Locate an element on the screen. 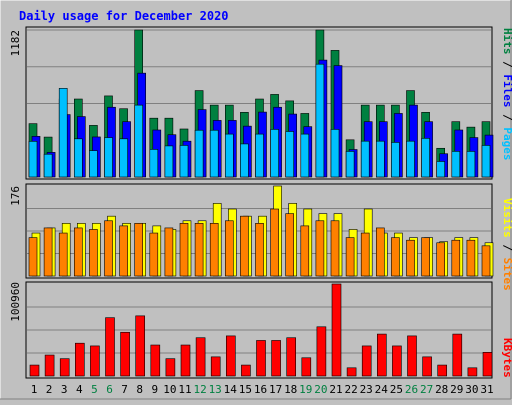 The height and width of the screenshot is (405, 512). x-tick-label-day-30: 30 is located at coordinates (471, 389).